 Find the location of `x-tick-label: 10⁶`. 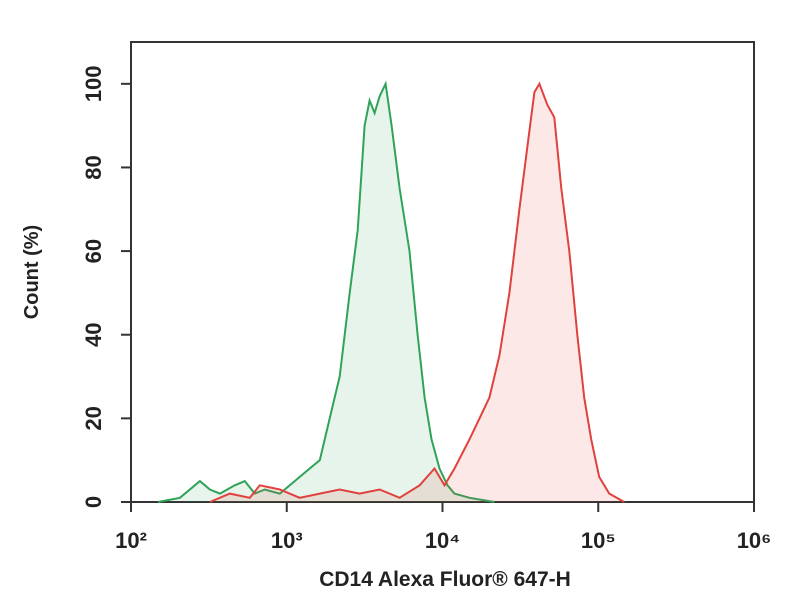

x-tick-label: 10⁶ is located at coordinates (754, 540).